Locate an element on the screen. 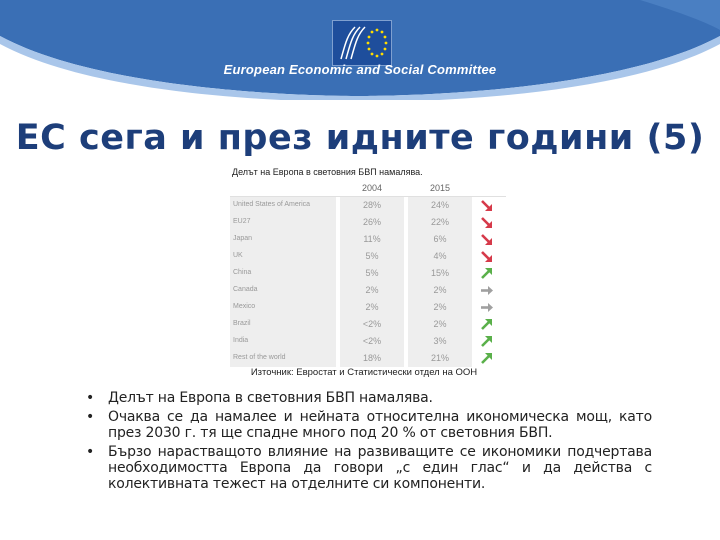  country-cell: Rest of the world is located at coordinates (283, 358).